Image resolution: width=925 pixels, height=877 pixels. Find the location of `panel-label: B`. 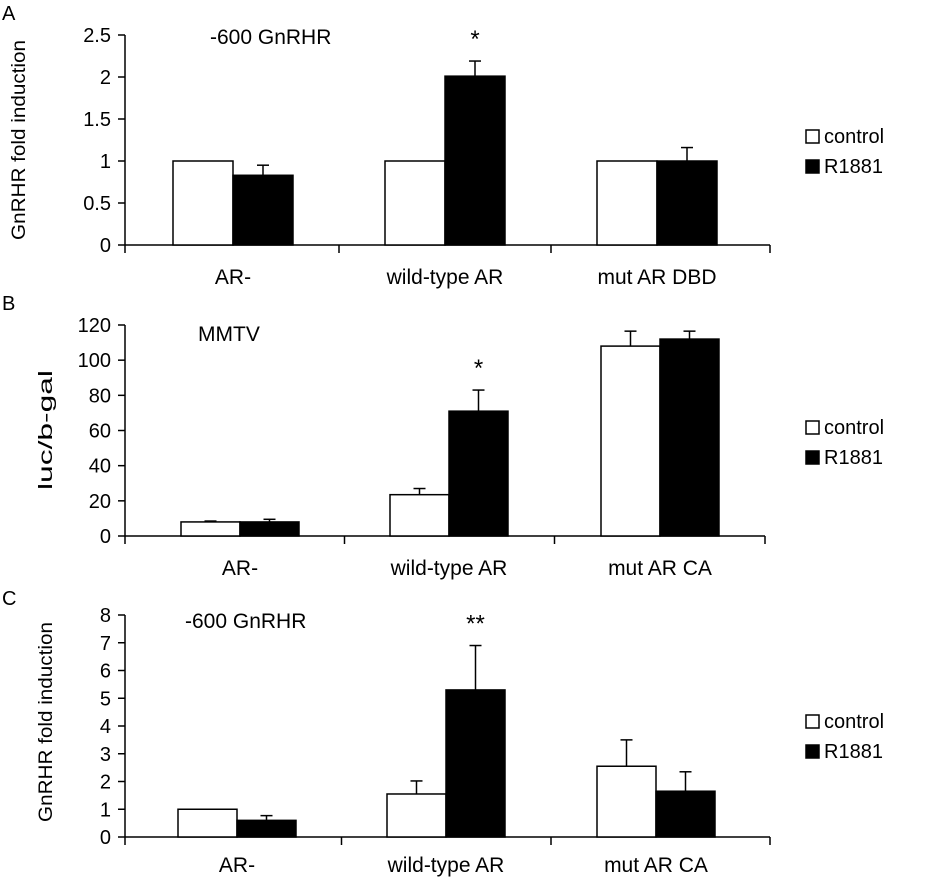

panel-label: B is located at coordinates (8, 304).